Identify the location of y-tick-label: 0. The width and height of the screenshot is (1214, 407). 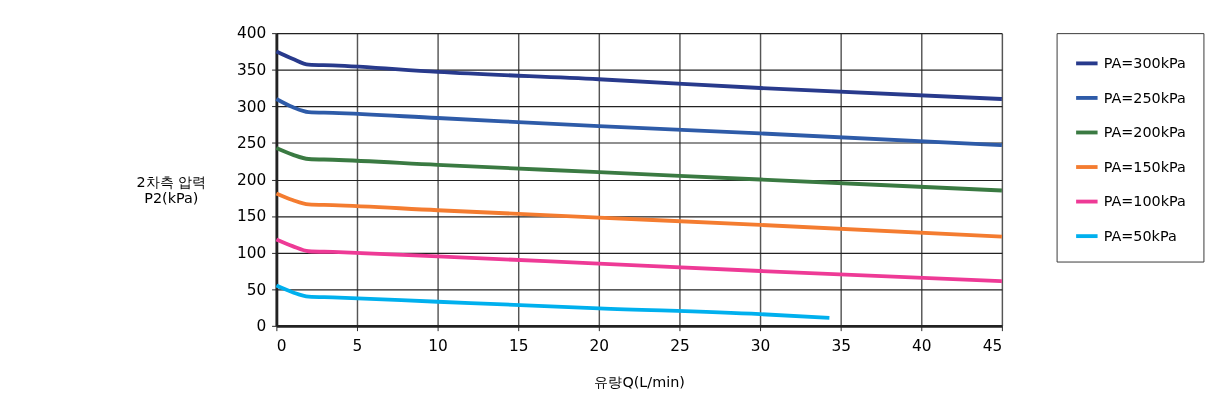
(261, 326).